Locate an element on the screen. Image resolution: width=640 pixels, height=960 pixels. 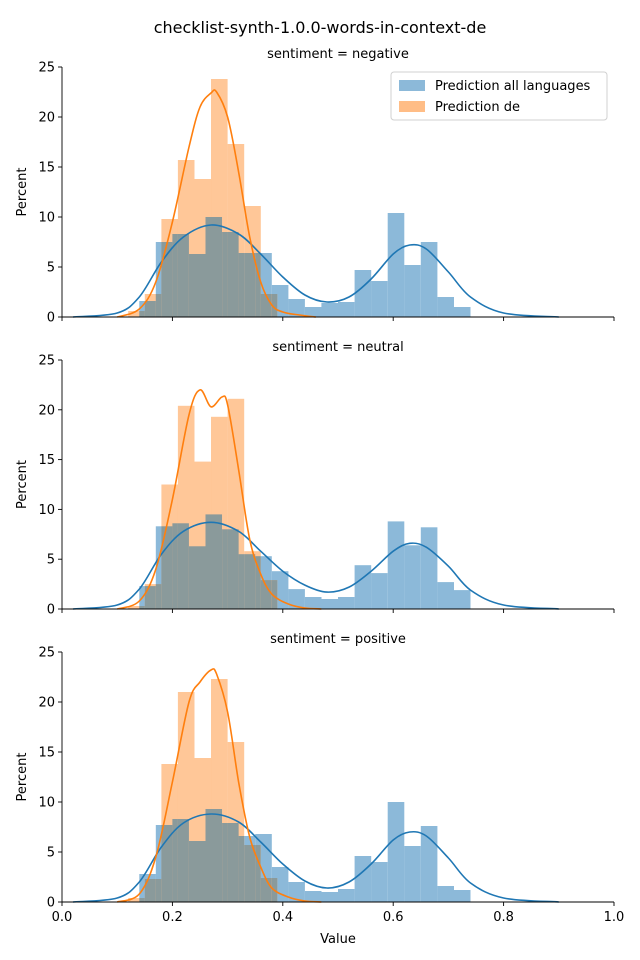
panel-title: sentiment = positive is located at coordinates (338, 639).